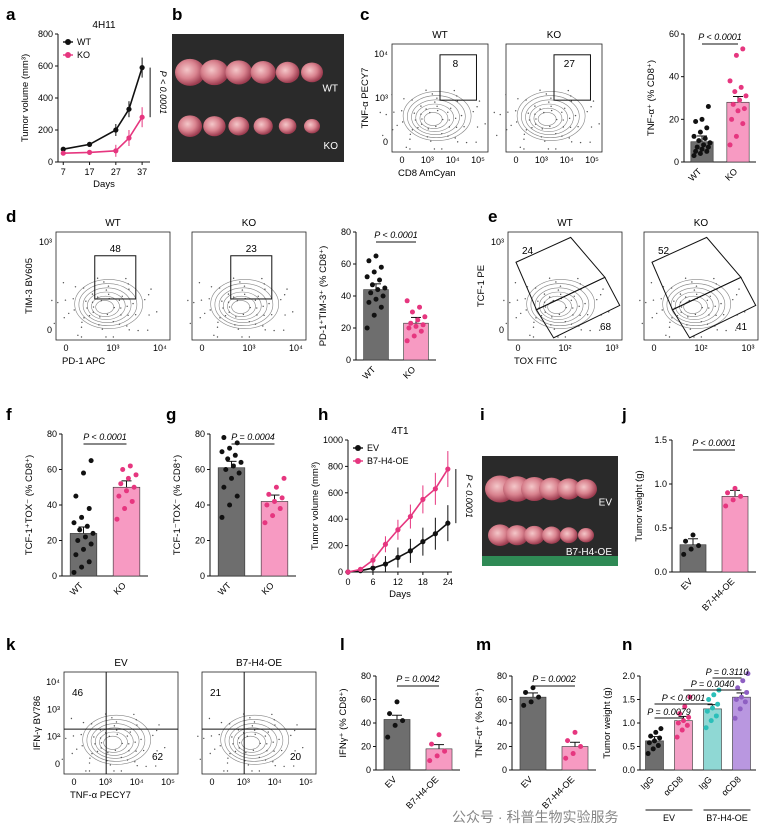  I want to click on category-label: WT, so click(694, 174).